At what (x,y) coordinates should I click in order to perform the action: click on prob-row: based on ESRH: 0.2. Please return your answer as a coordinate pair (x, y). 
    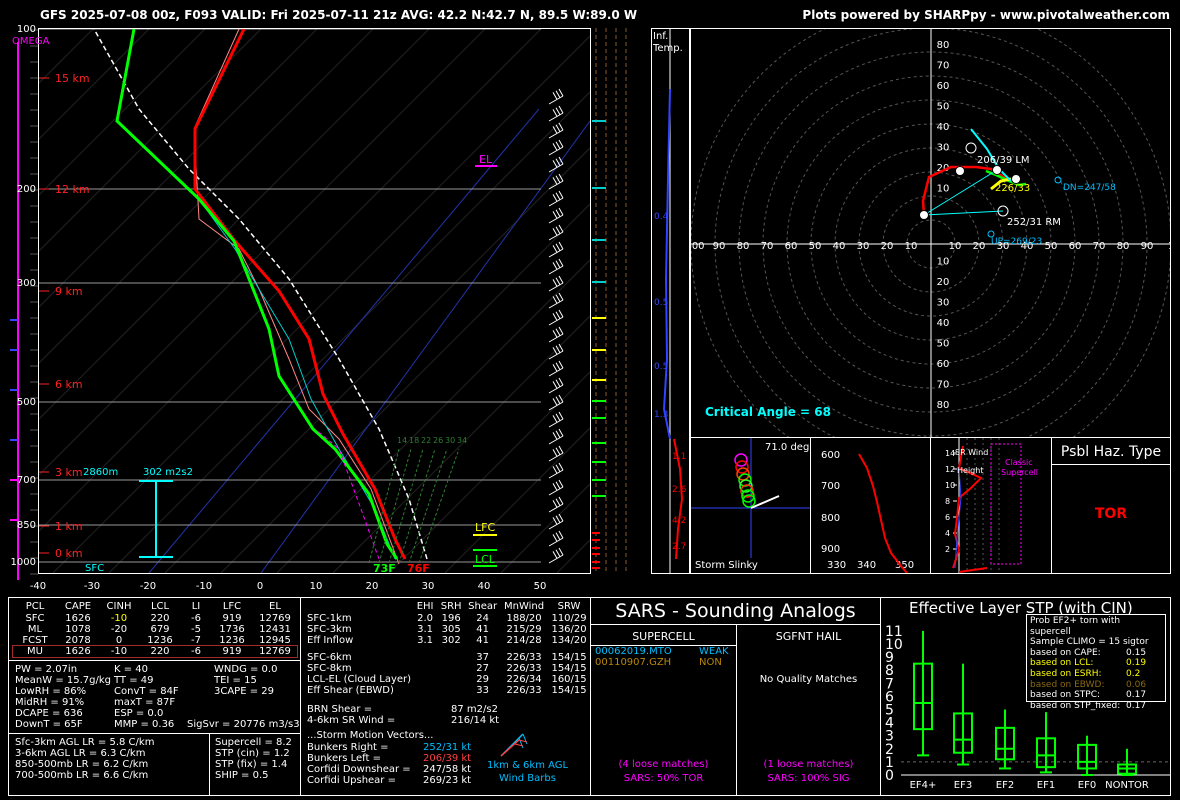
    Looking at the image, I should click on (1096, 674).